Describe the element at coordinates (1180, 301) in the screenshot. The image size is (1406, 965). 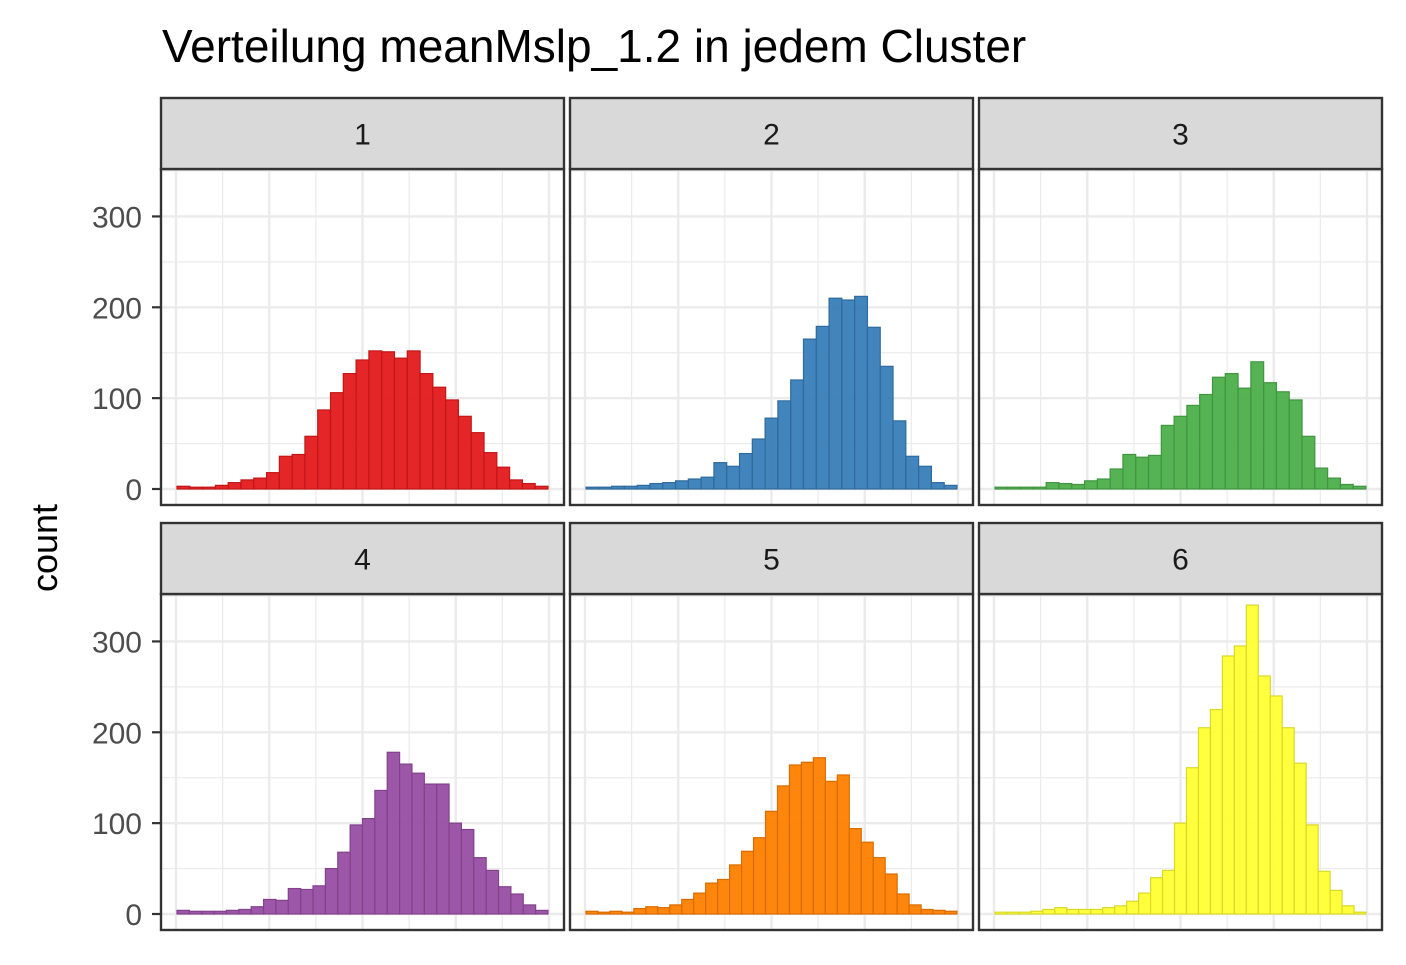
I see `facet-panel-3: 3` at that location.